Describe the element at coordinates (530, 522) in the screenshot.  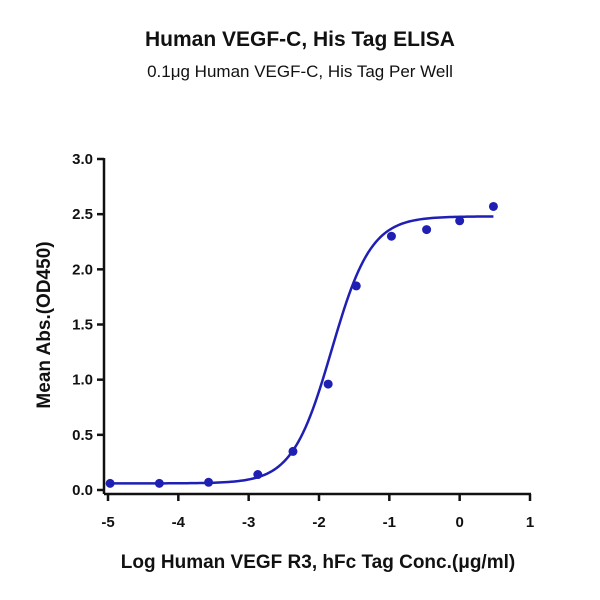
I see `x-tick-label: 1` at that location.